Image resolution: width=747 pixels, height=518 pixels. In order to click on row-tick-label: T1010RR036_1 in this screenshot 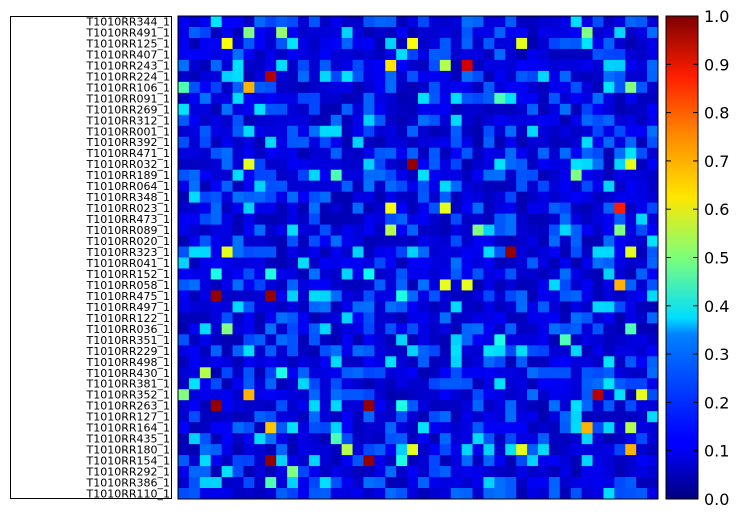, I will do `click(128, 329)`.